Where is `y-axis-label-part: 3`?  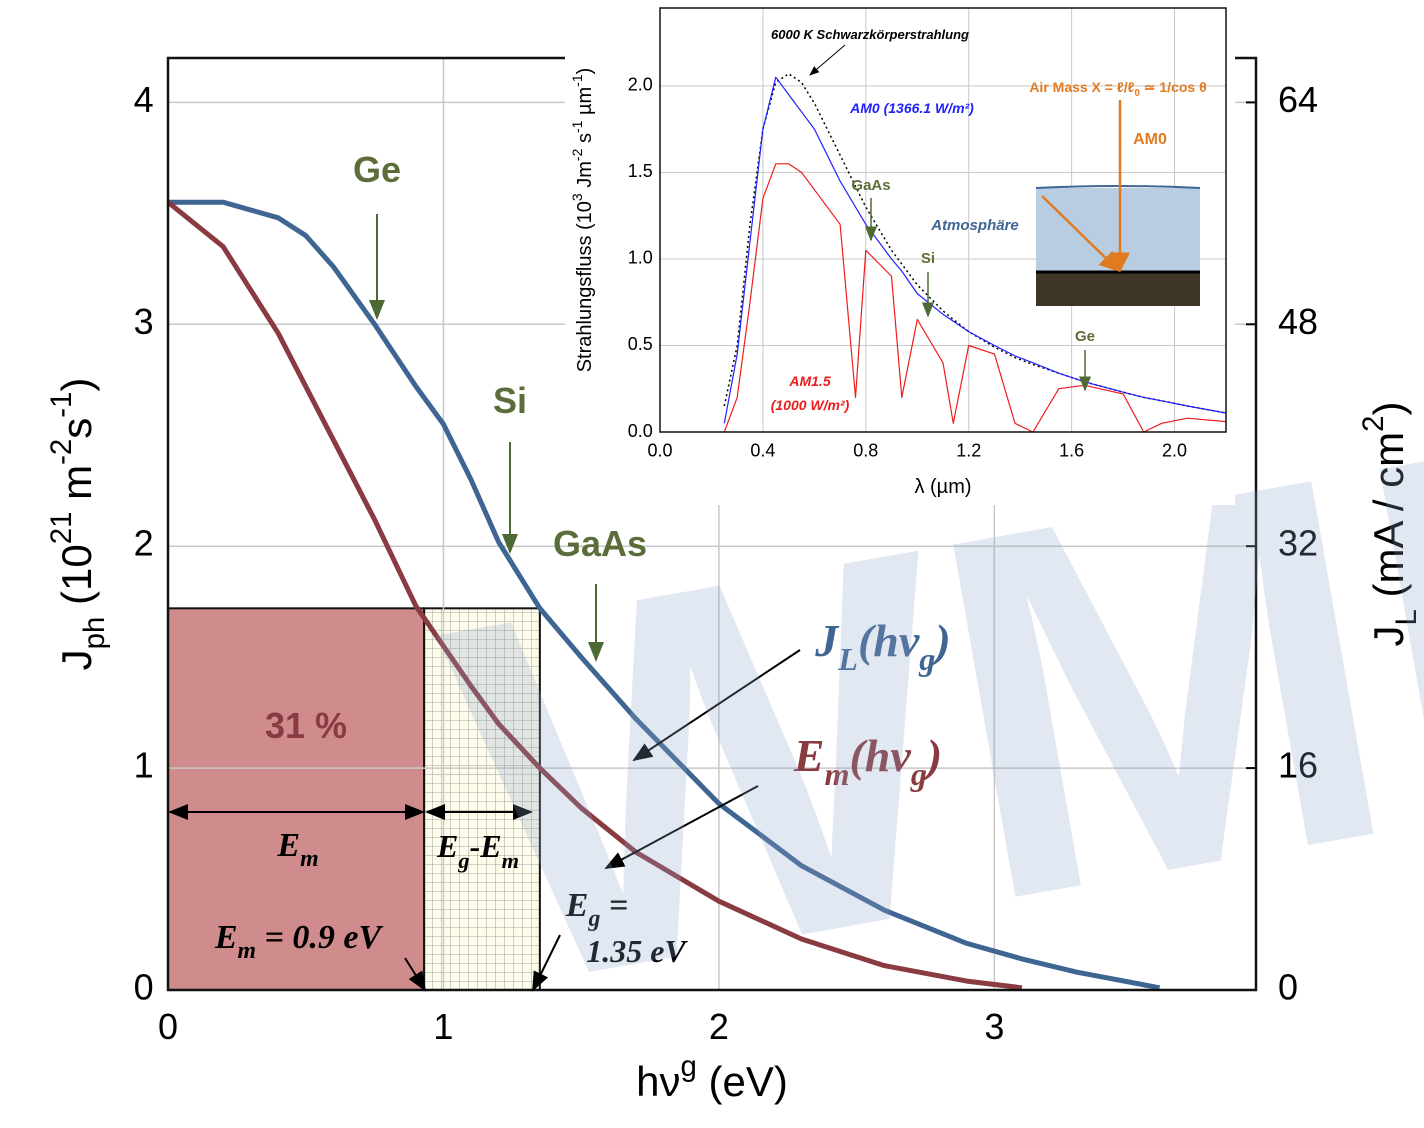 y-axis-label-part: 3 is located at coordinates (577, 197).